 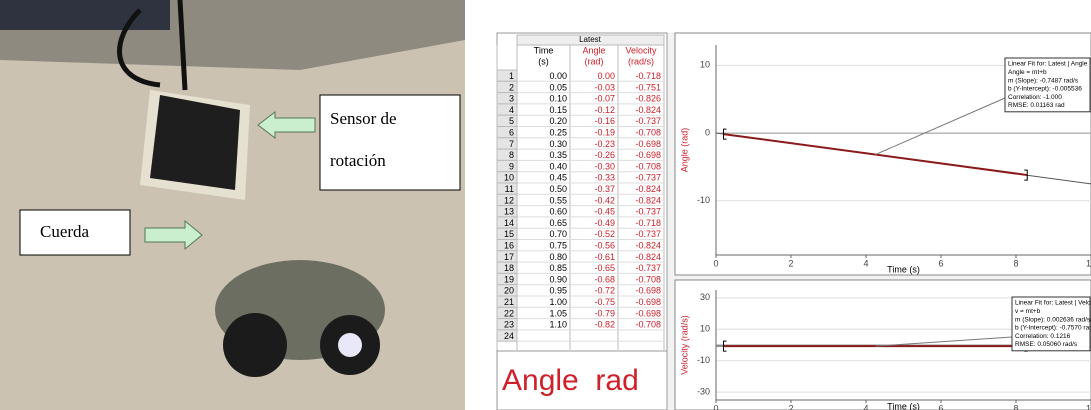 What do you see at coordinates (65, 231) in the screenshot?
I see `string-label: Cuerda` at bounding box center [65, 231].